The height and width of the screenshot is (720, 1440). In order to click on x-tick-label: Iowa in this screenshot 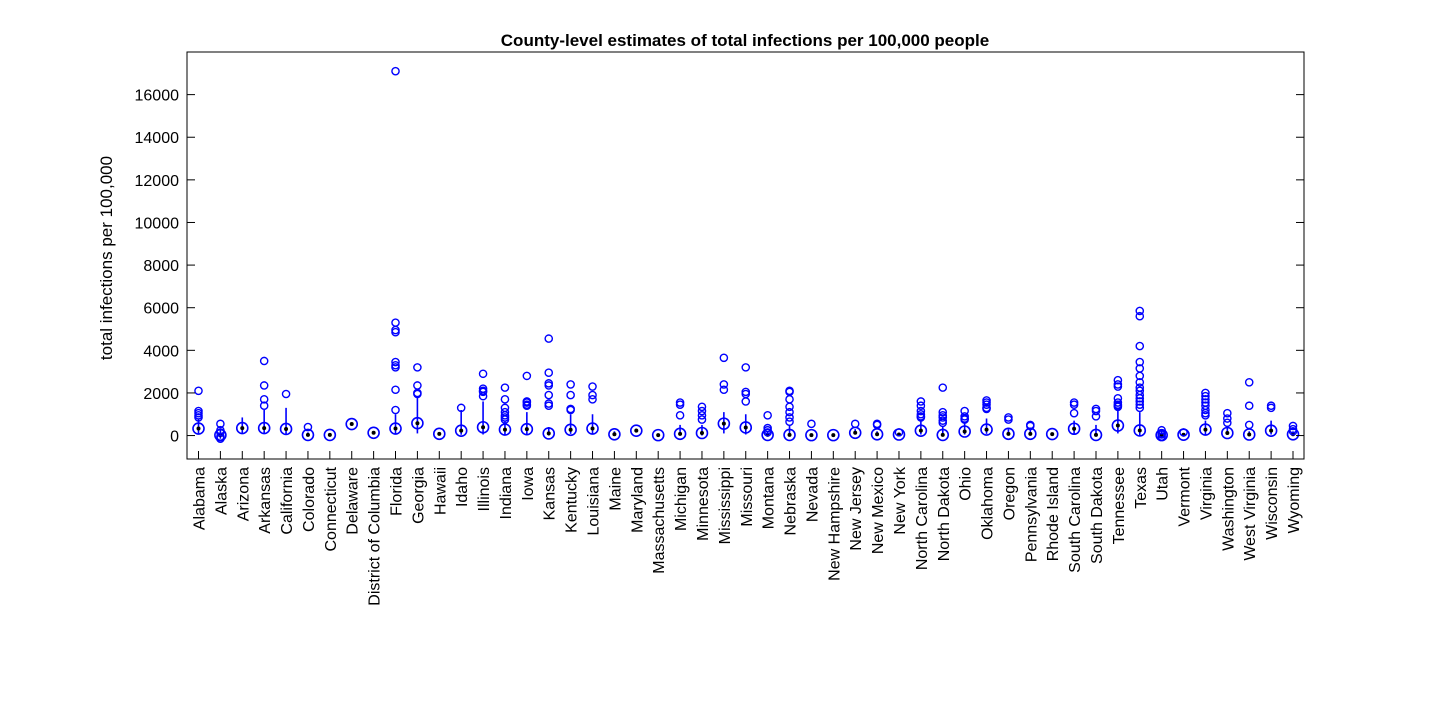, I will do `click(528, 484)`.